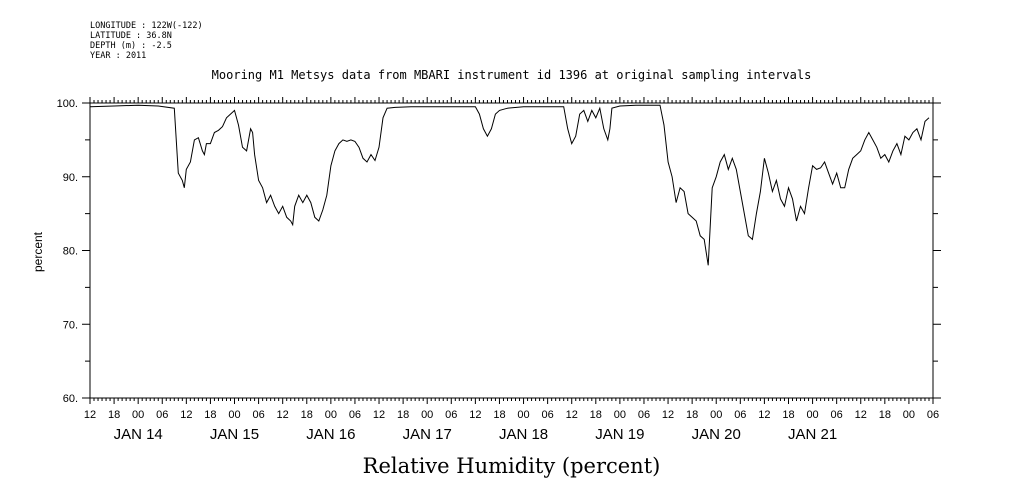 The height and width of the screenshot is (504, 1009). Describe the element at coordinates (70, 178) in the screenshot. I see `y-tick-label: 90.` at that location.